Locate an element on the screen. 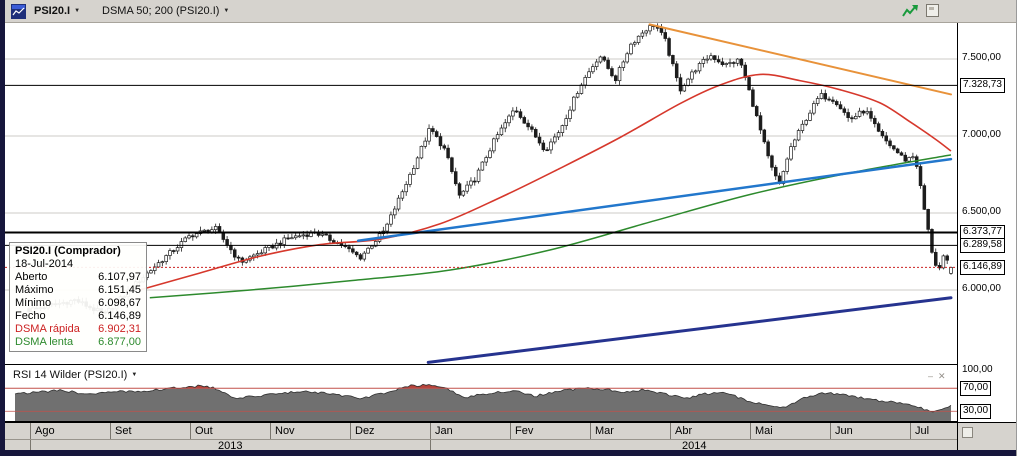  indicator-label: DSMA 50; 200 (PSI20.I) is located at coordinates (161, 11).